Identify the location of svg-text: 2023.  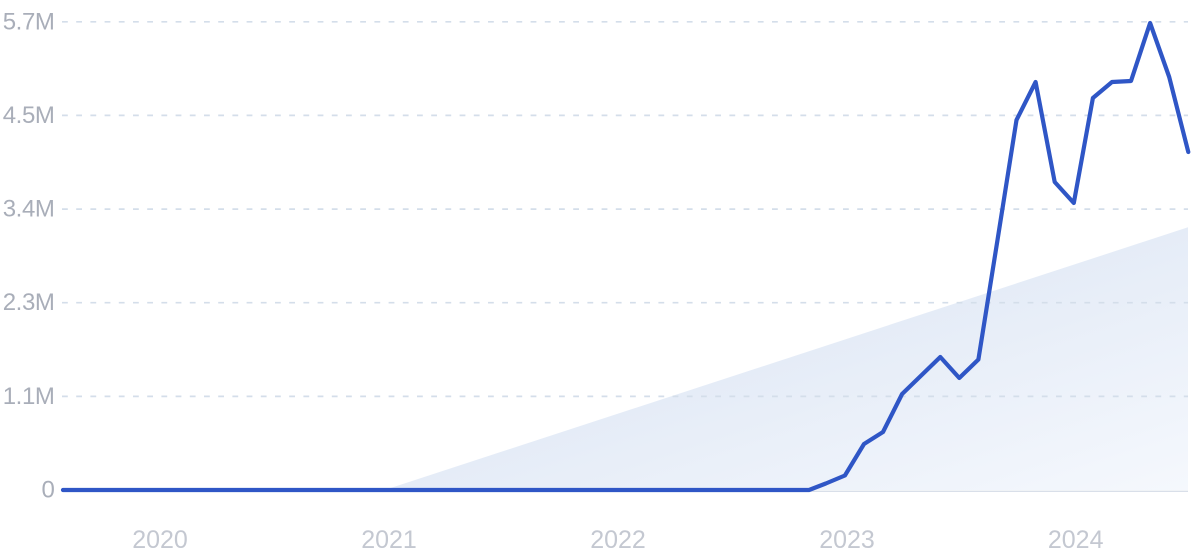
(847, 540).